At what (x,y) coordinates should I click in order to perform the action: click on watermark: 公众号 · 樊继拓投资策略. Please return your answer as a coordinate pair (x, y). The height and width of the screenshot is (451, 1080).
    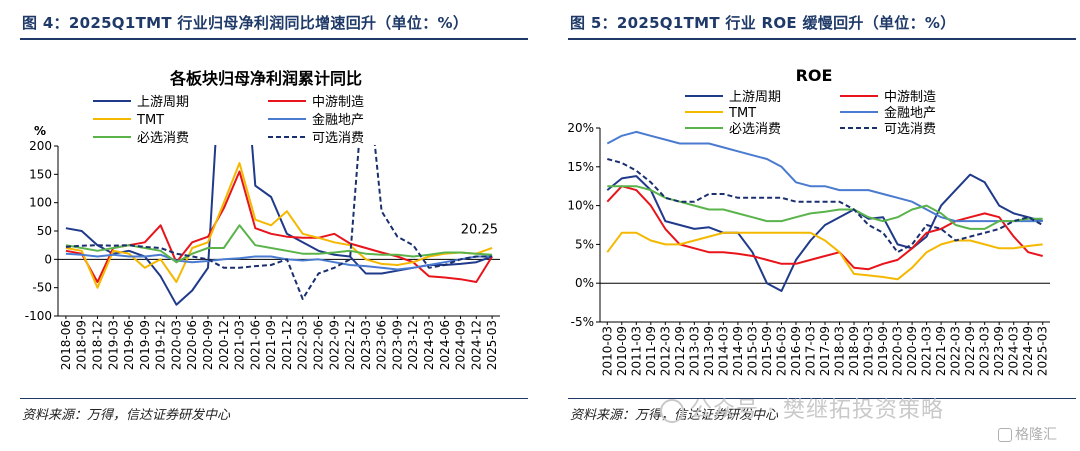
    Looking at the image, I should click on (802, 408).